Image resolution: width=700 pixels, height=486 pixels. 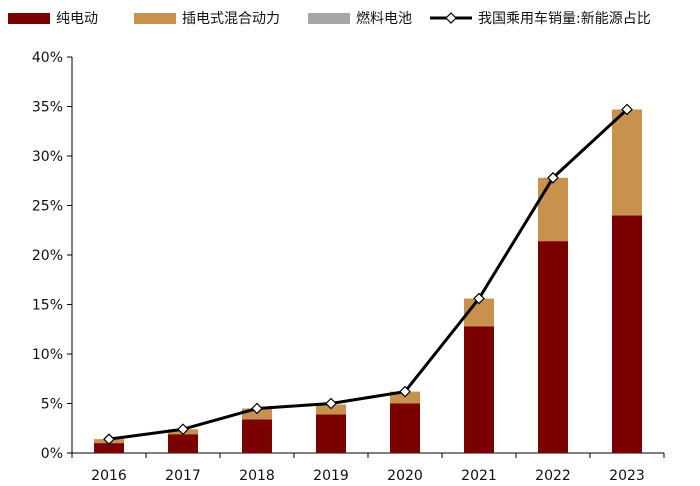 What do you see at coordinates (77, 19) in the screenshot?
I see `legend-label-bev: 纯电动` at bounding box center [77, 19].